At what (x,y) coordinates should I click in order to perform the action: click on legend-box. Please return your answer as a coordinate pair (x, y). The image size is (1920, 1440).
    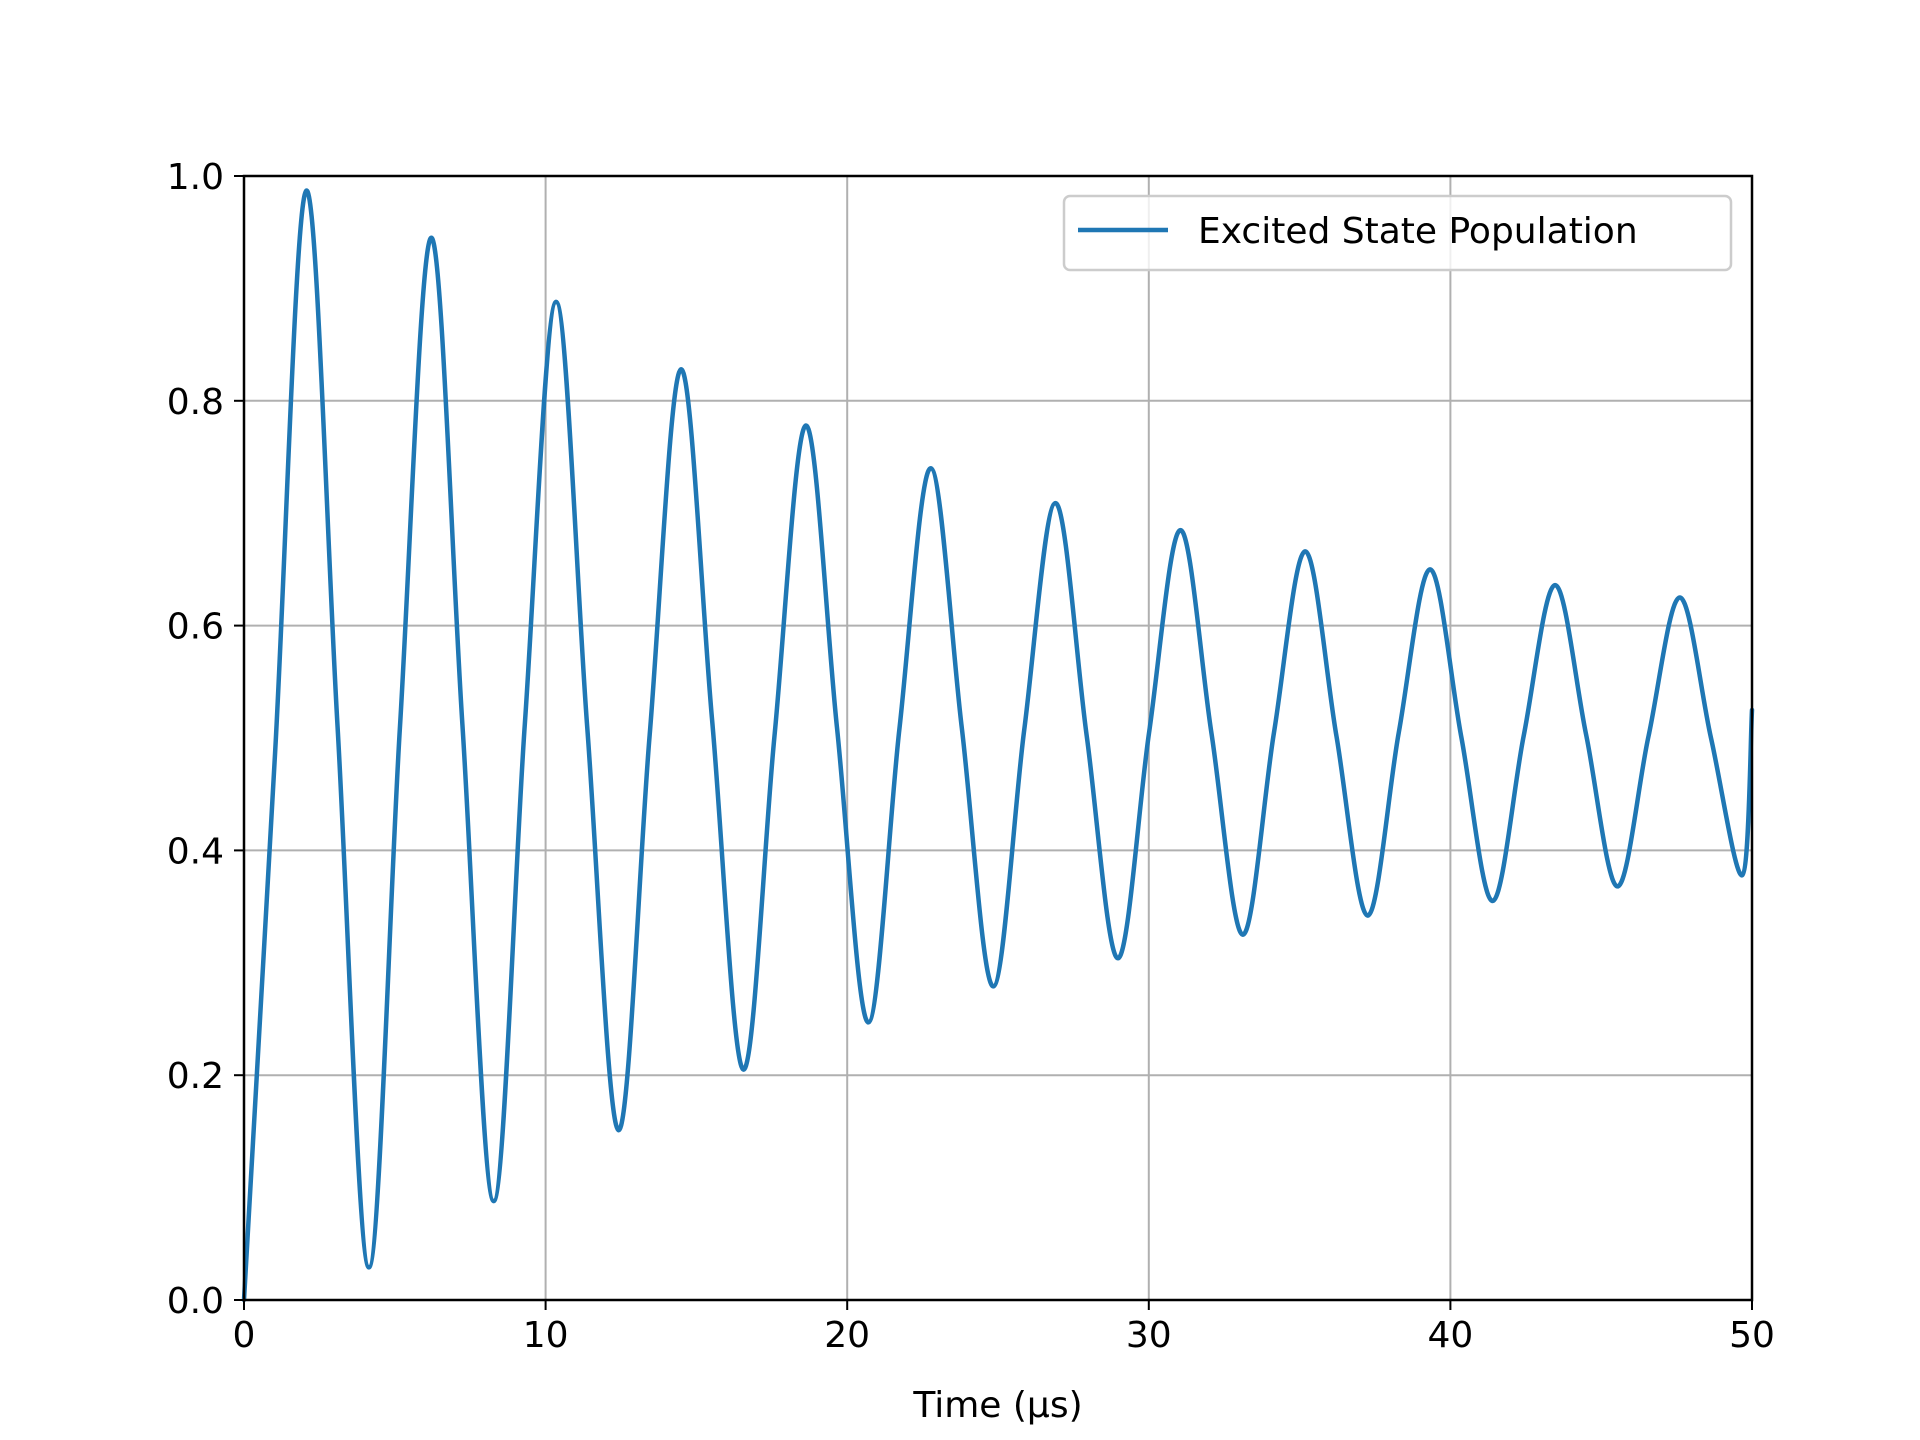
    Looking at the image, I should click on (1397, 233).